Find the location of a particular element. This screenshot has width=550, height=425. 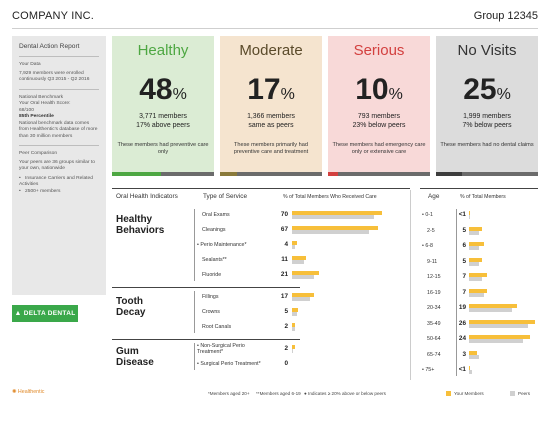

peer-bullet: • 2500+ members is located at coordinates (59, 192).